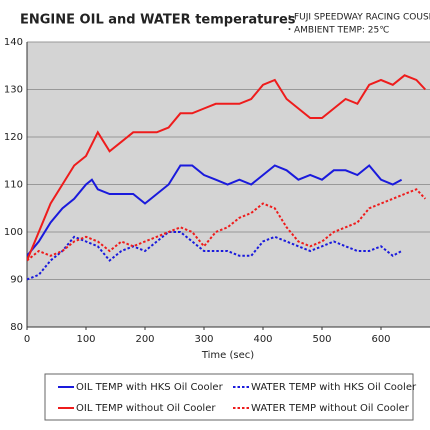  I want to click on annotation: ・FUJI SPEEDWAY RACING COUSE, so click(357, 18).